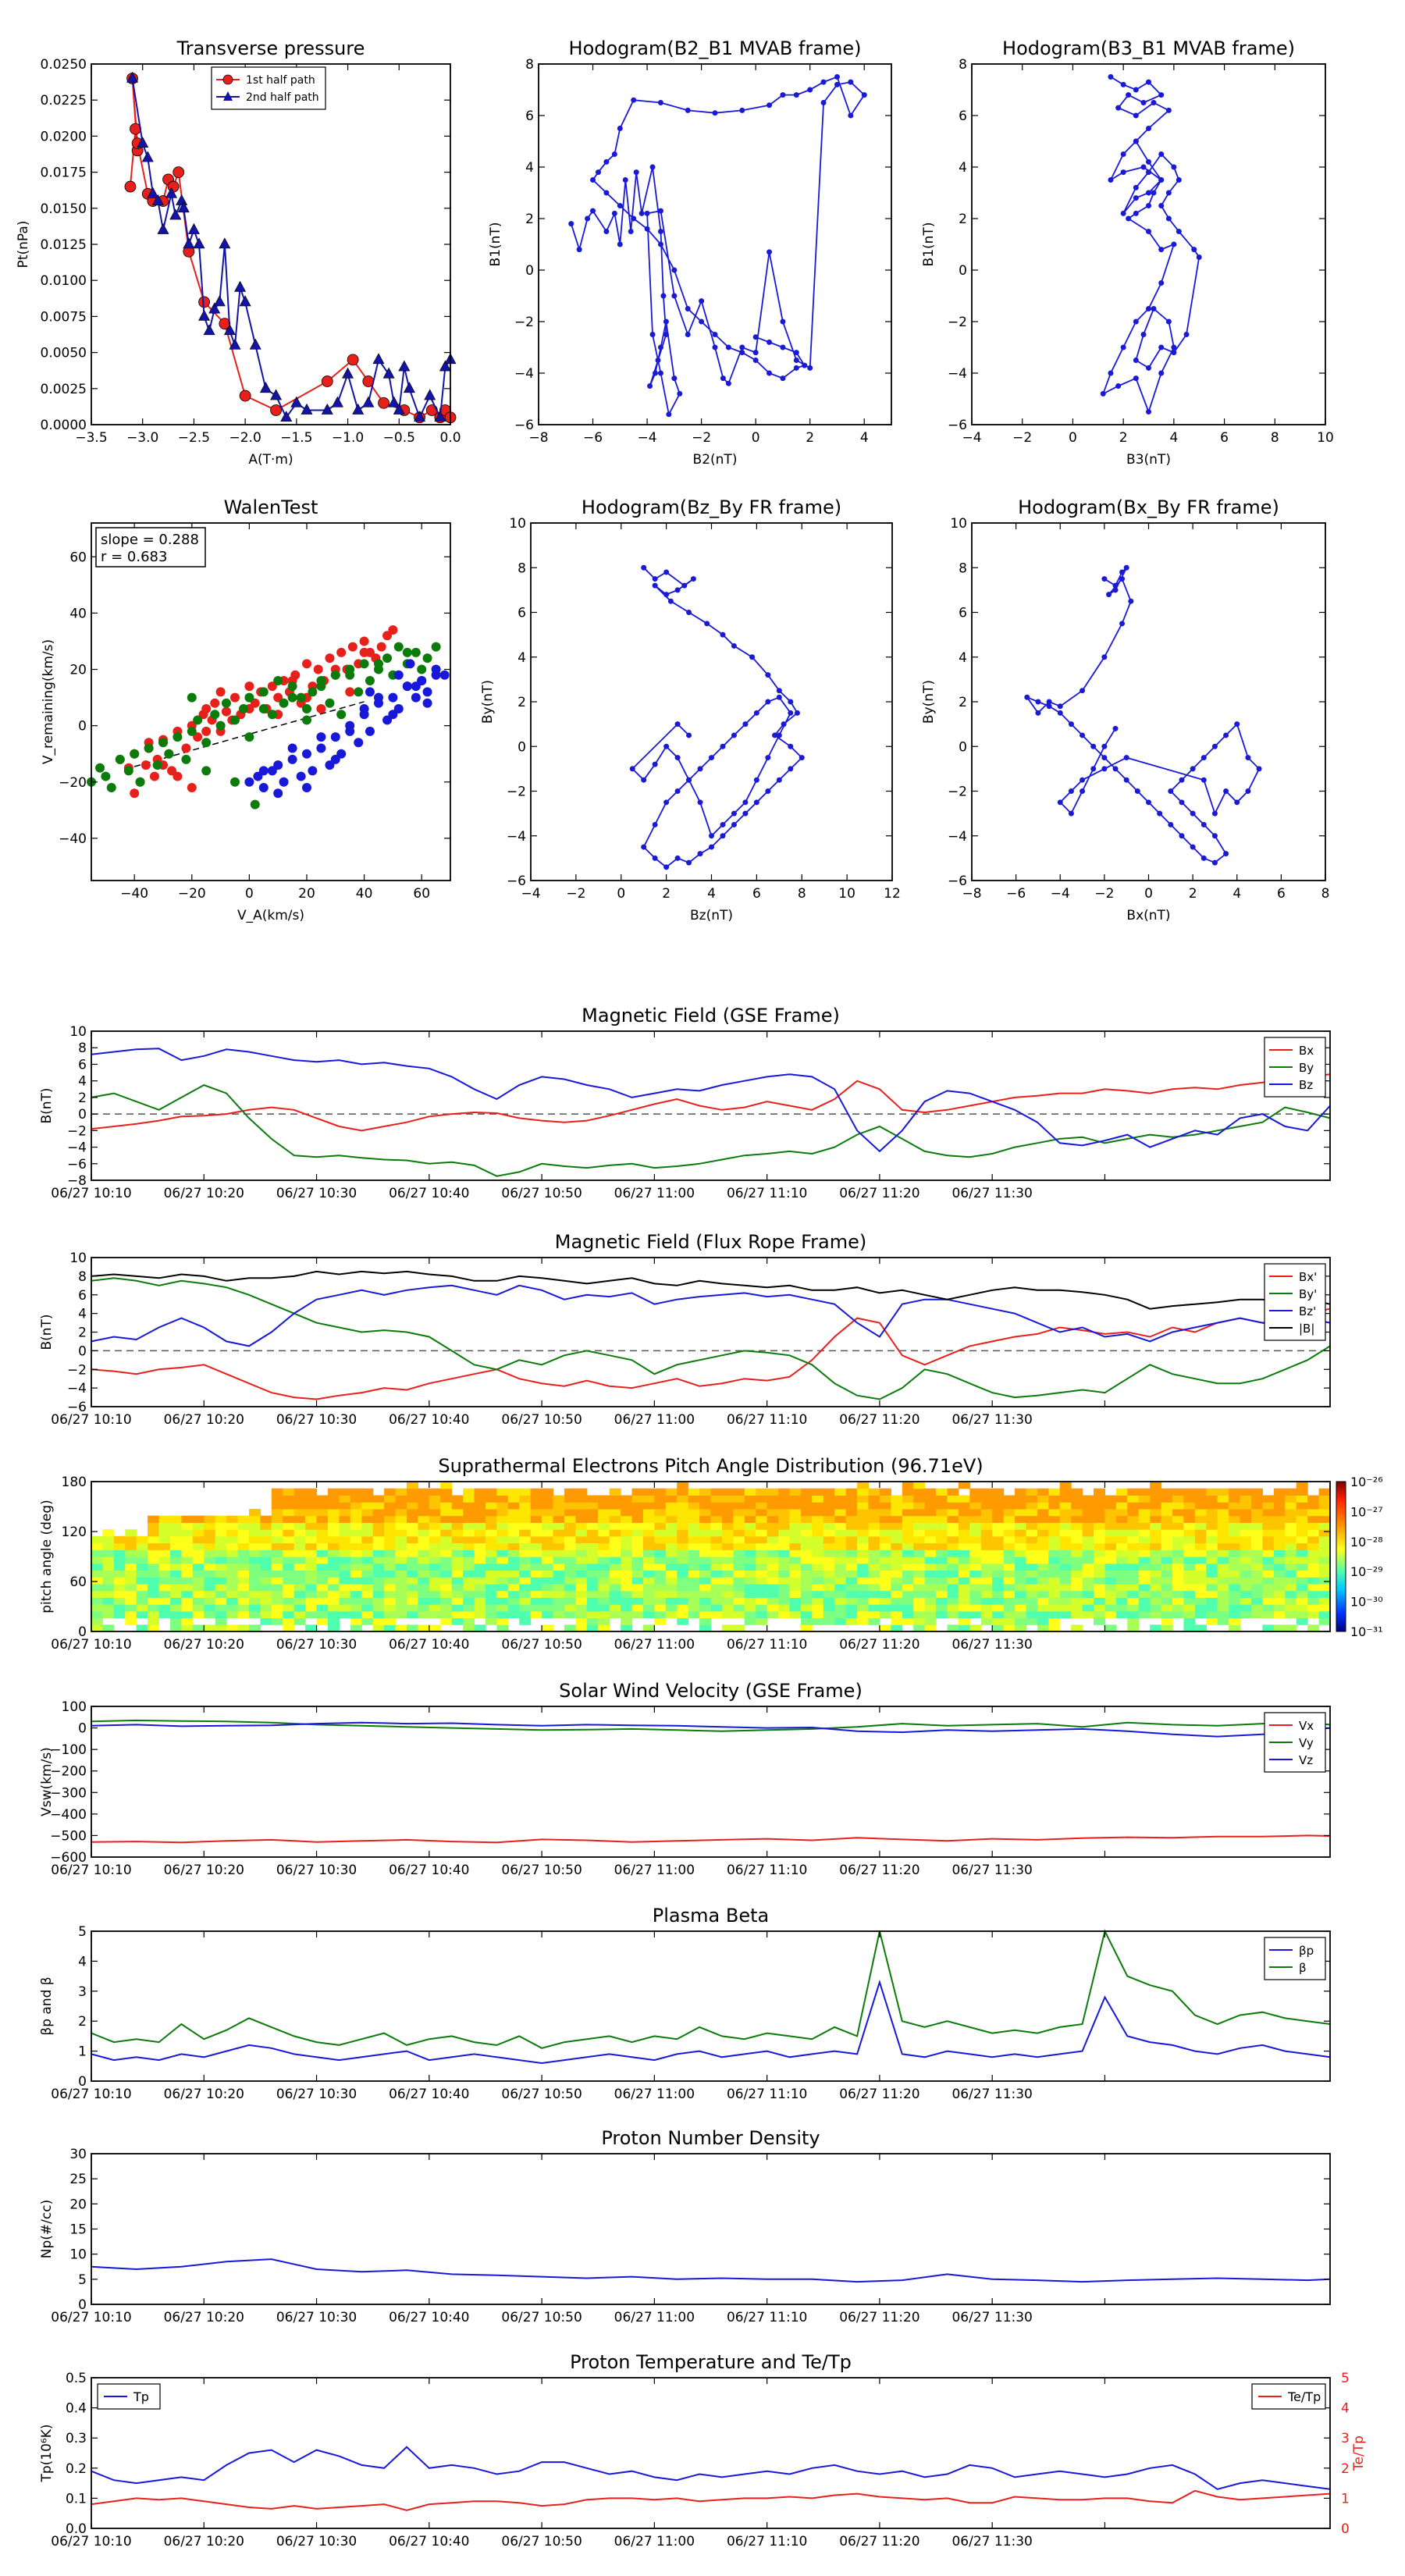  What do you see at coordinates (1359, 2453) in the screenshot?
I see `y2-axis-label: Te/Tp` at bounding box center [1359, 2453].